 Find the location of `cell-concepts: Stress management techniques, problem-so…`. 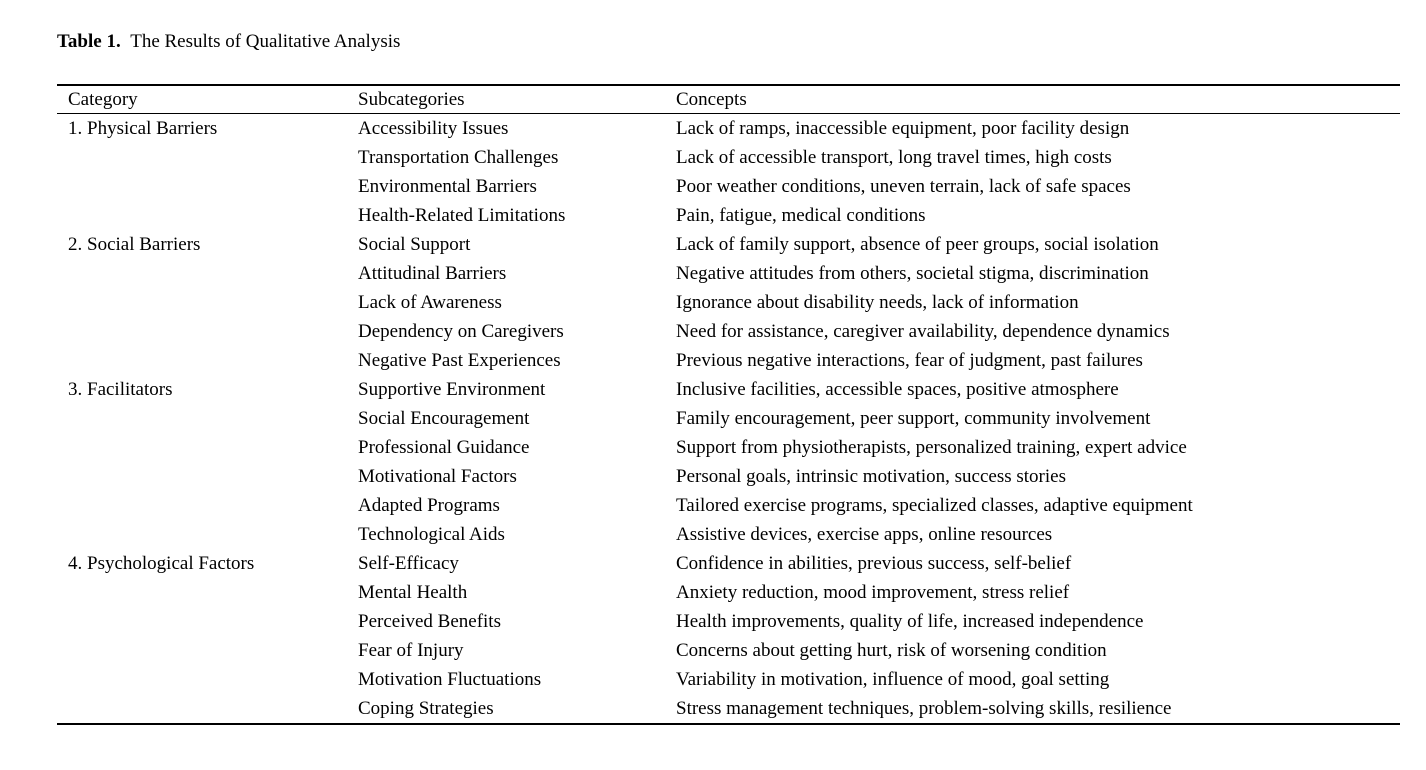

cell-concepts: Stress management techniques, problem-so… is located at coordinates (924, 708).